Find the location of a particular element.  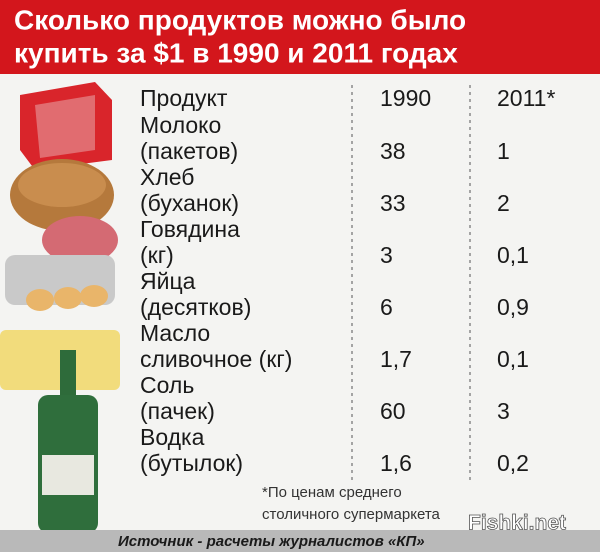

milk-carton is located at coordinates (66, 126).